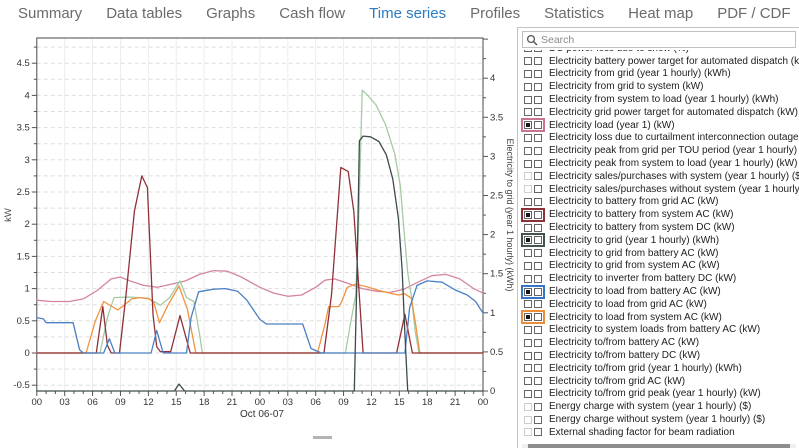  Describe the element at coordinates (495, 13) in the screenshot. I see `nav-tab-profiles: Profiles` at that location.